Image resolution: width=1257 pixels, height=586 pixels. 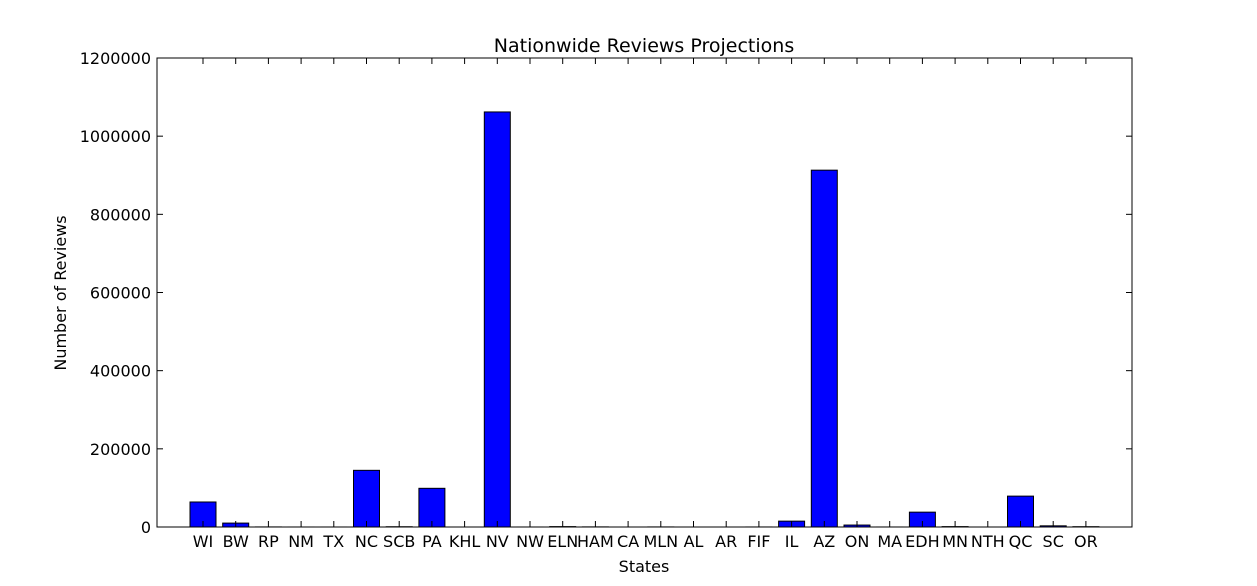 What do you see at coordinates (120, 449) in the screenshot?
I see `y-tick-label: 200000` at bounding box center [120, 449].